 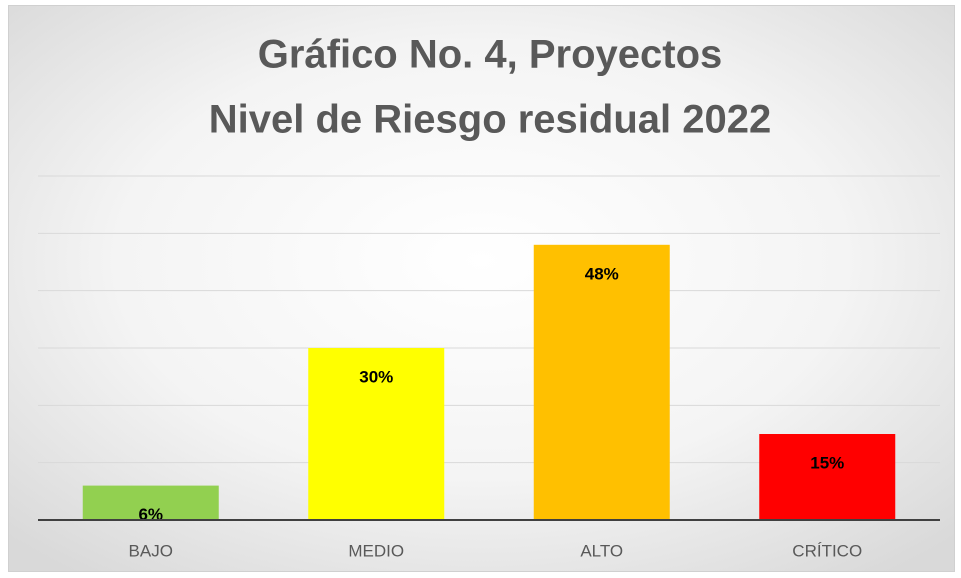 I want to click on x-tick-label: CRÍTICO, so click(x=827, y=550).